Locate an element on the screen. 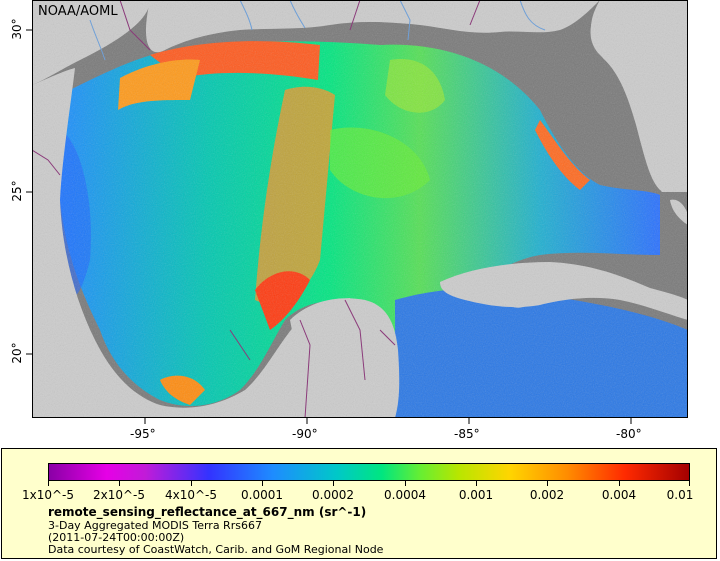 The height and width of the screenshot is (561, 720). lat-label-30: 30° is located at coordinates (17, 29).